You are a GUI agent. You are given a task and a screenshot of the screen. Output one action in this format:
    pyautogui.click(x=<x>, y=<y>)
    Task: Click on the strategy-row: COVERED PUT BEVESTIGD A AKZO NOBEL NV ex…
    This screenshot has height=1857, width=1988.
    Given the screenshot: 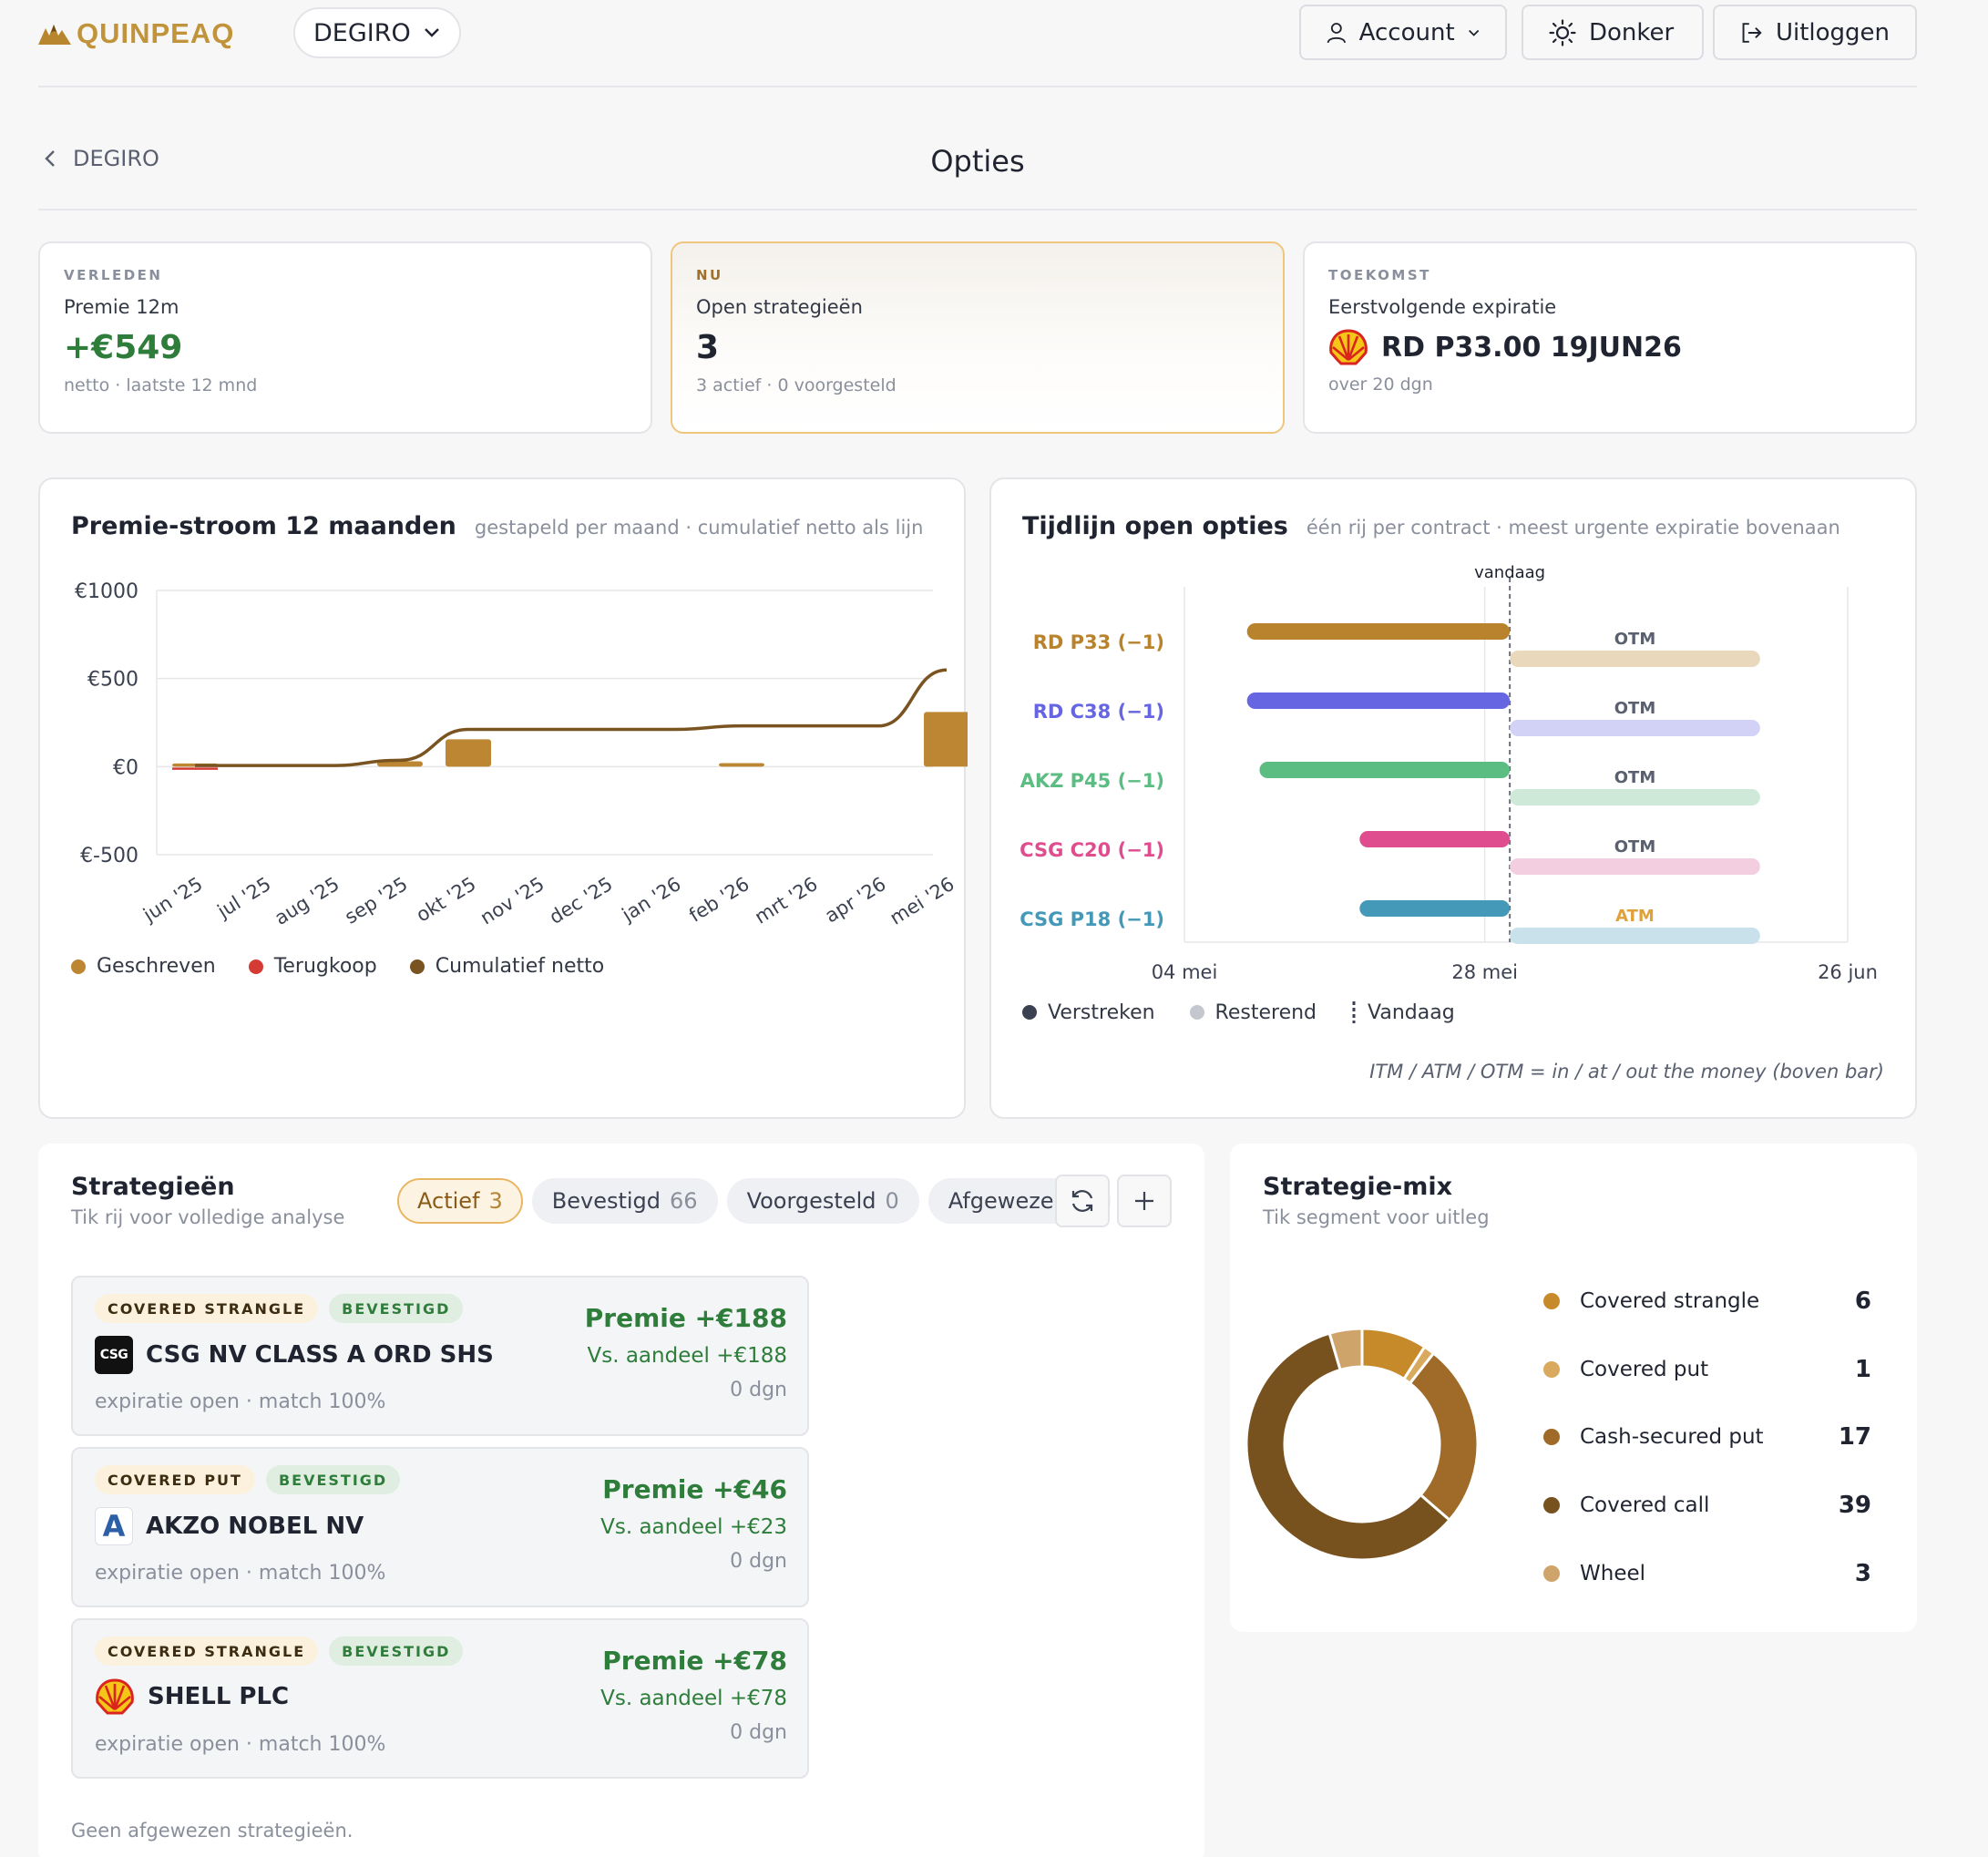 What is the action you would take?
    pyautogui.click(x=440, y=1527)
    